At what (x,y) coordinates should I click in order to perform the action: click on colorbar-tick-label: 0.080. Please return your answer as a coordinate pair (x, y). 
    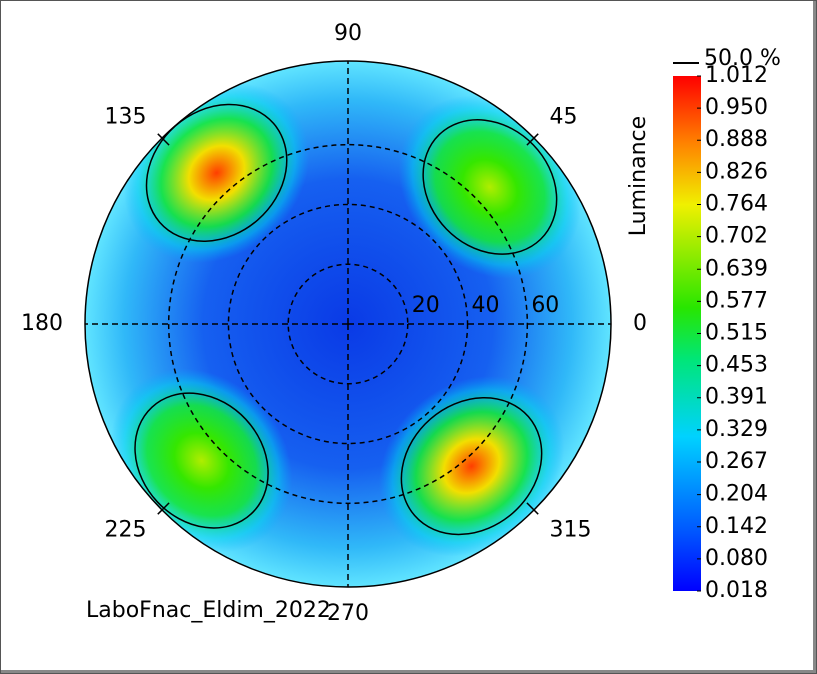
    Looking at the image, I should click on (736, 558).